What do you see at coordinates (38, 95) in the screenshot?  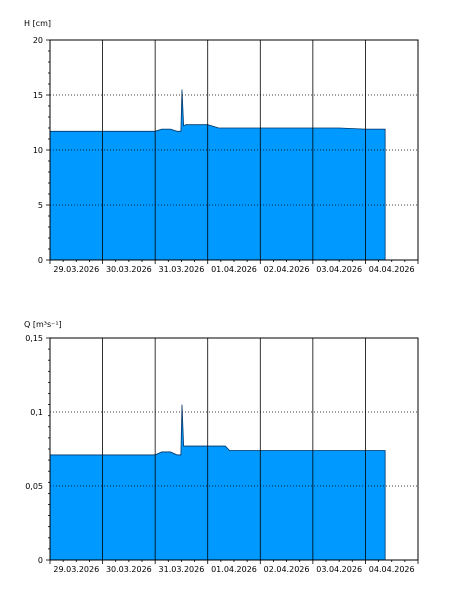 I see `y-tick-label: 15` at bounding box center [38, 95].